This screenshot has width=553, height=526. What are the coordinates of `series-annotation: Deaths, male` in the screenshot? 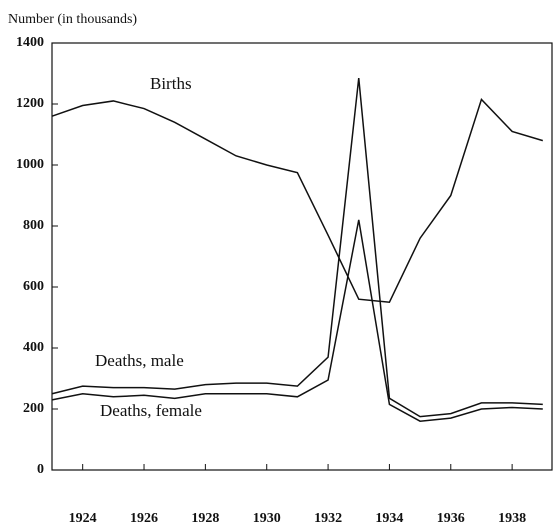 It's located at (139, 360).